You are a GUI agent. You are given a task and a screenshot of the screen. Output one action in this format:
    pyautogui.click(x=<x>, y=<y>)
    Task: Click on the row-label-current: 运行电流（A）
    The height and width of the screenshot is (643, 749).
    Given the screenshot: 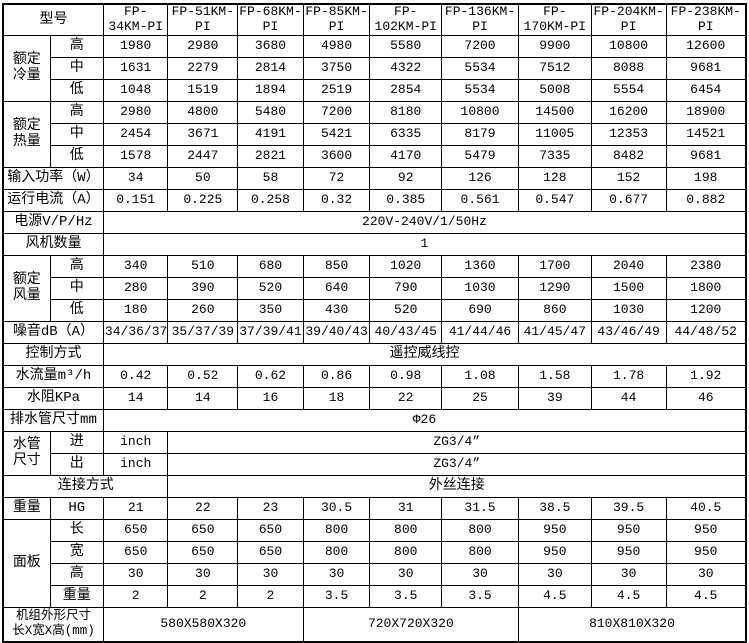 What is the action you would take?
    pyautogui.click(x=53, y=200)
    